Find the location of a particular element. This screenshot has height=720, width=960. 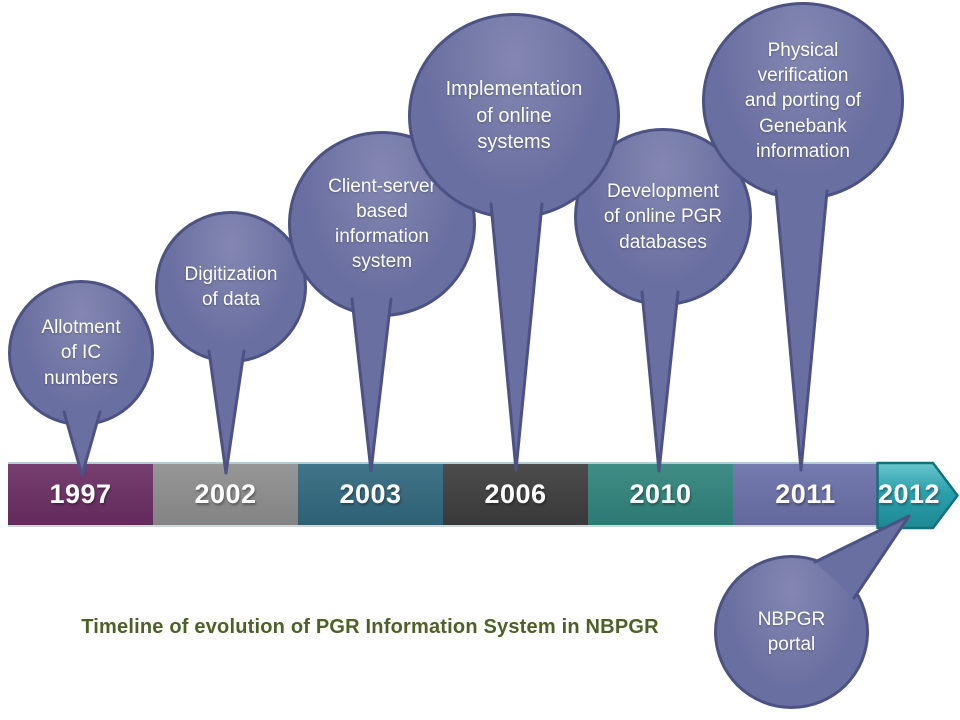

balloon-text: Implementation of online systems is located at coordinates (514, 116).